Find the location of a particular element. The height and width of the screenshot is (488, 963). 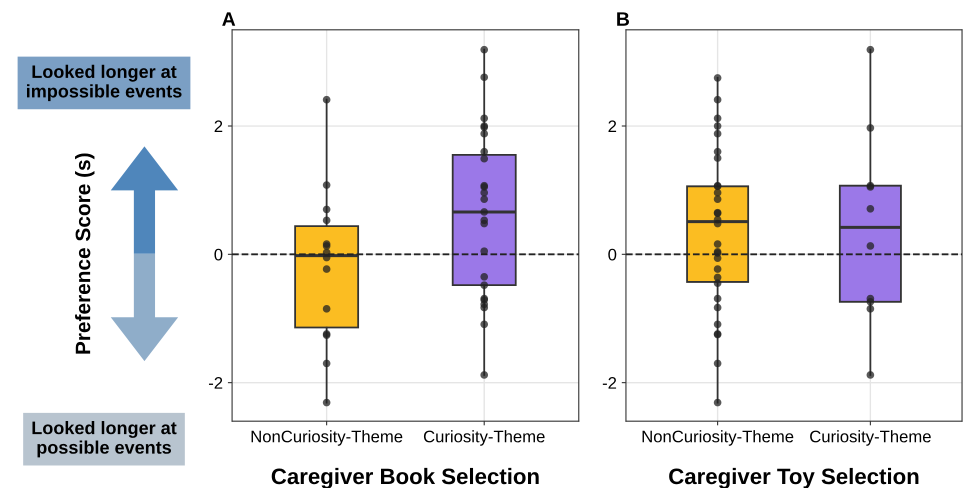

chart-title: A is located at coordinates (229, 19).